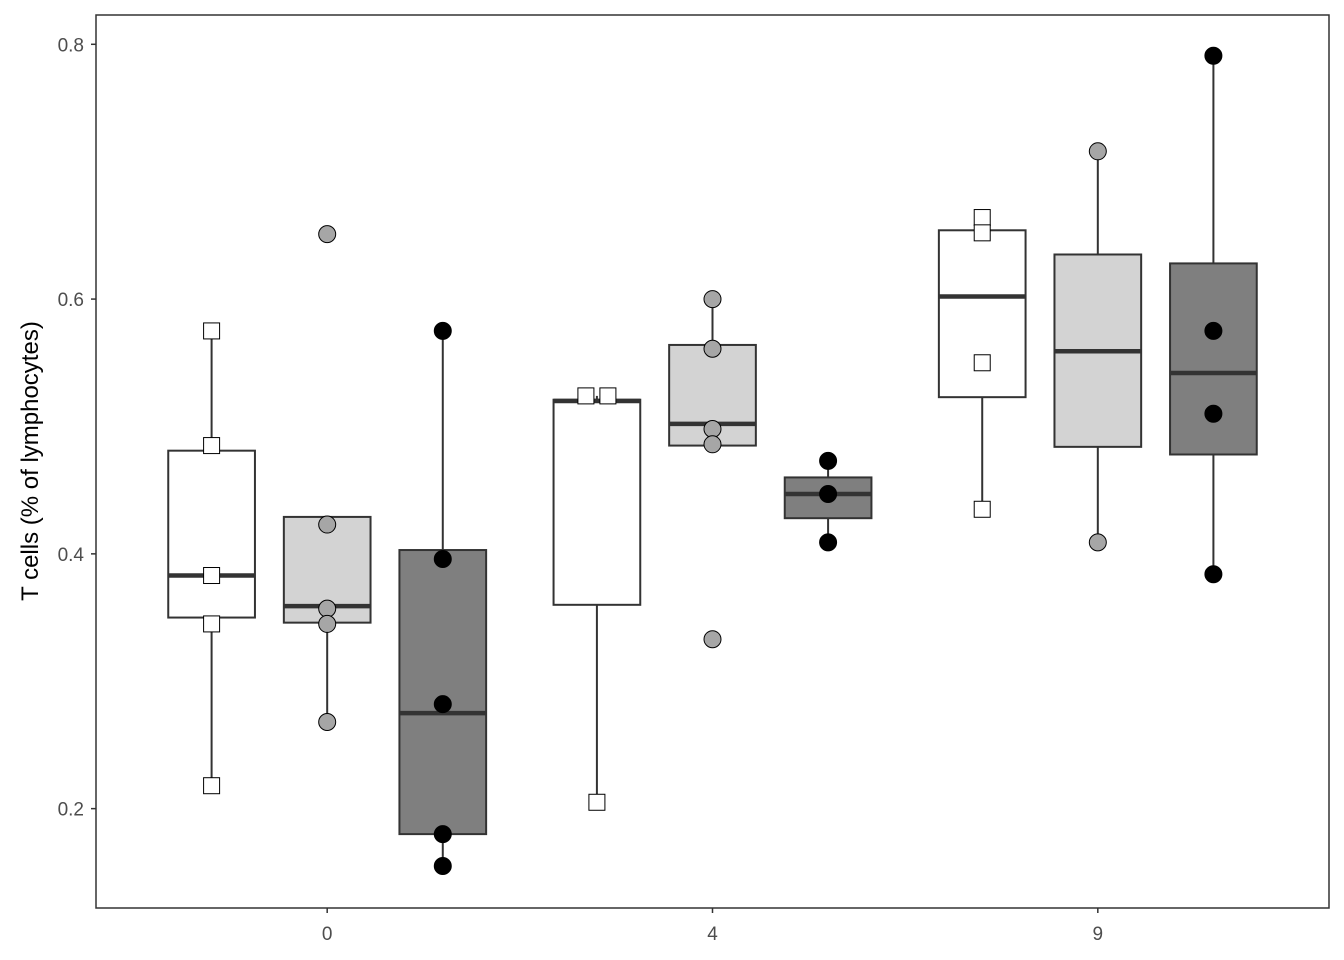 This screenshot has width=1344, height=960. Describe the element at coordinates (1098, 934) in the screenshot. I see `x-tick-label: 9` at that location.